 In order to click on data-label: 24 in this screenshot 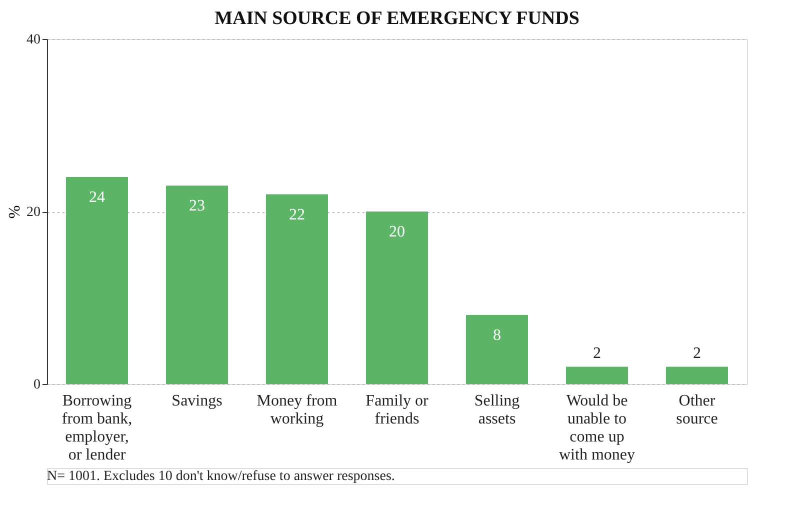, I will do `click(97, 197)`.